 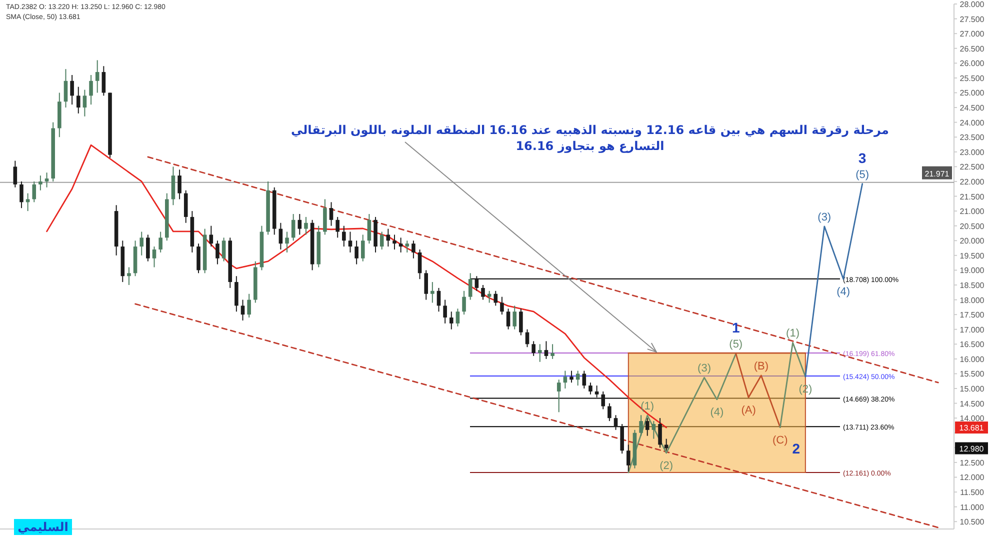 What do you see at coordinates (805, 390) in the screenshot?
I see `annotation: (2)` at bounding box center [805, 390].